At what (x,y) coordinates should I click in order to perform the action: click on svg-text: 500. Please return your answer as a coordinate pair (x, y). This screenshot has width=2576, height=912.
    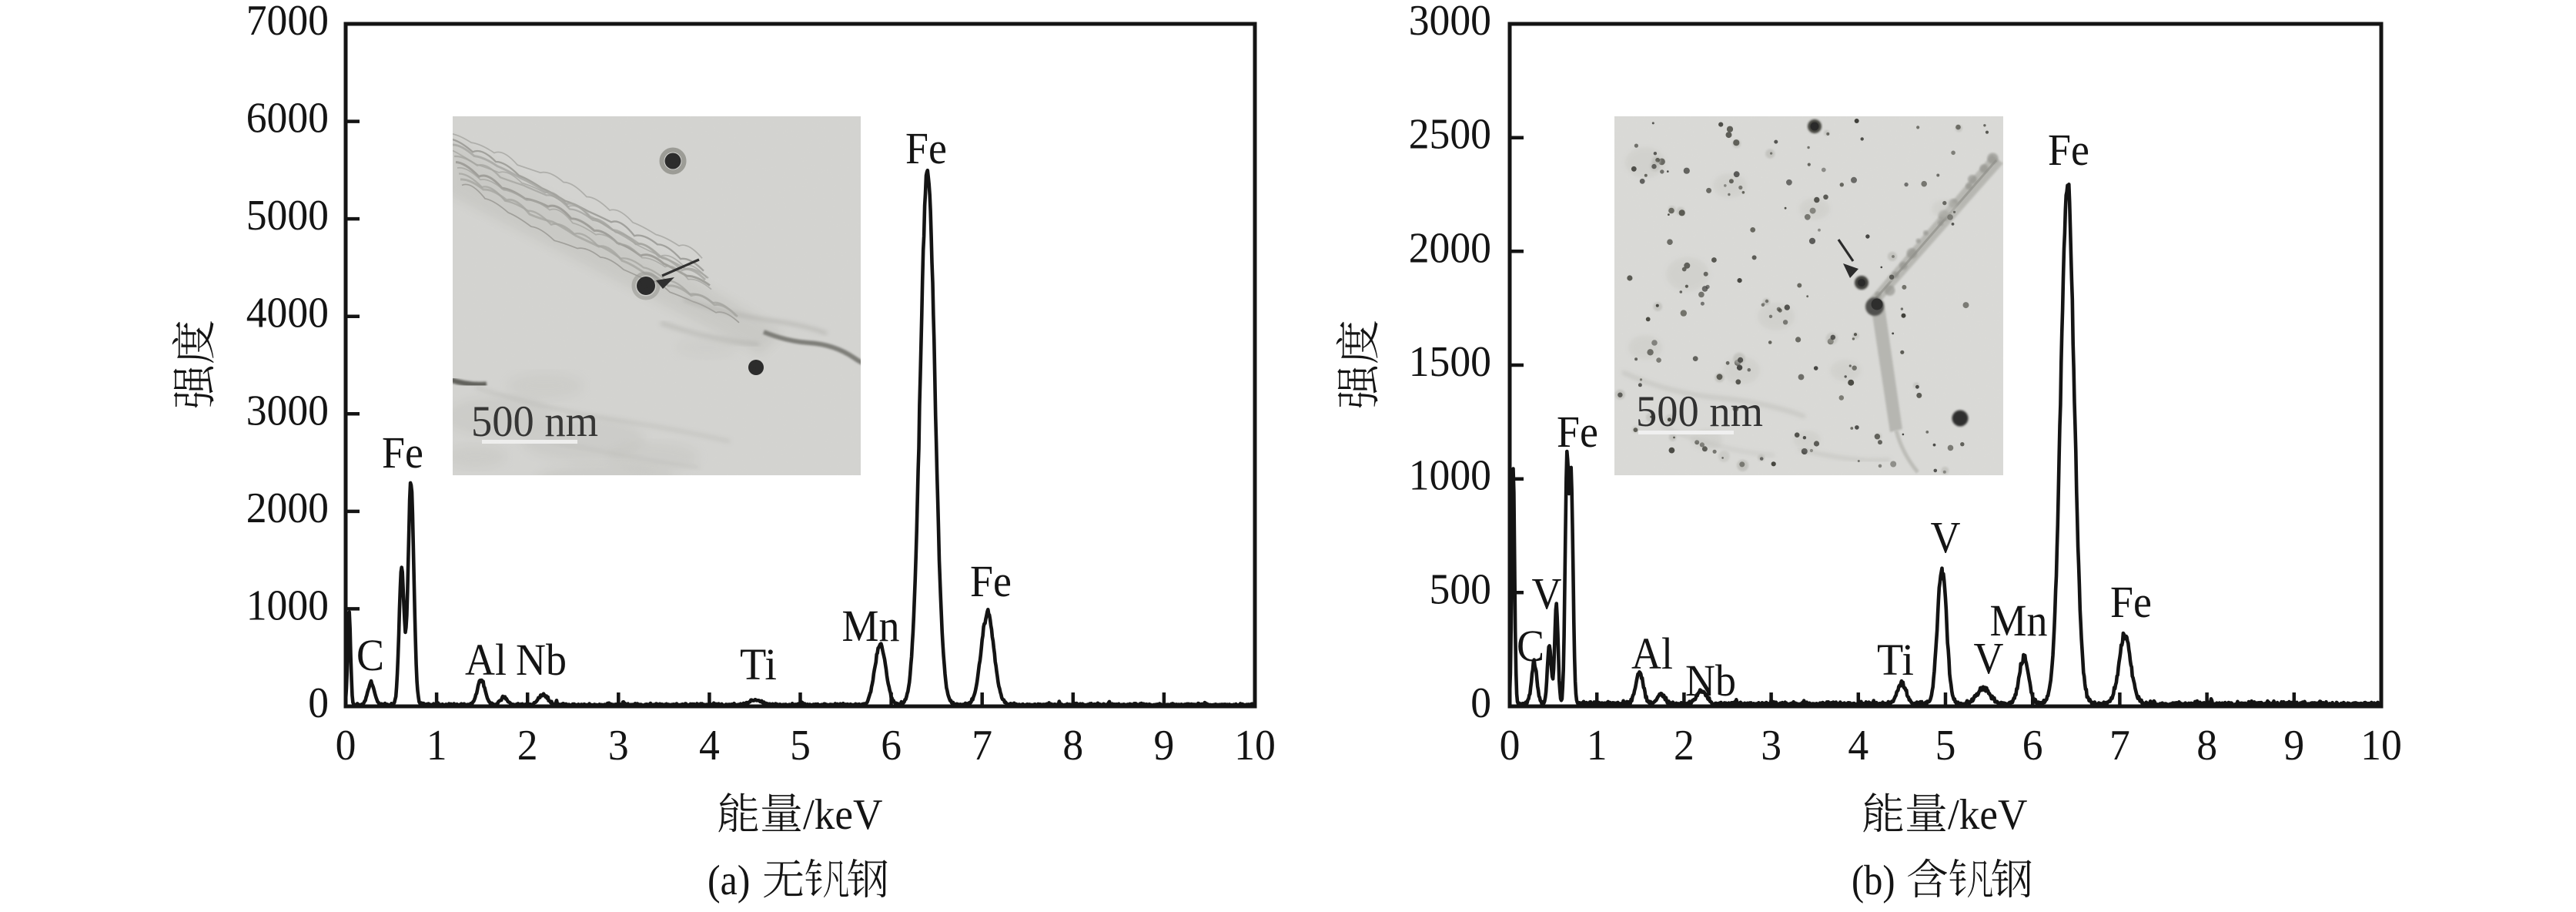
    Looking at the image, I should click on (1461, 589).